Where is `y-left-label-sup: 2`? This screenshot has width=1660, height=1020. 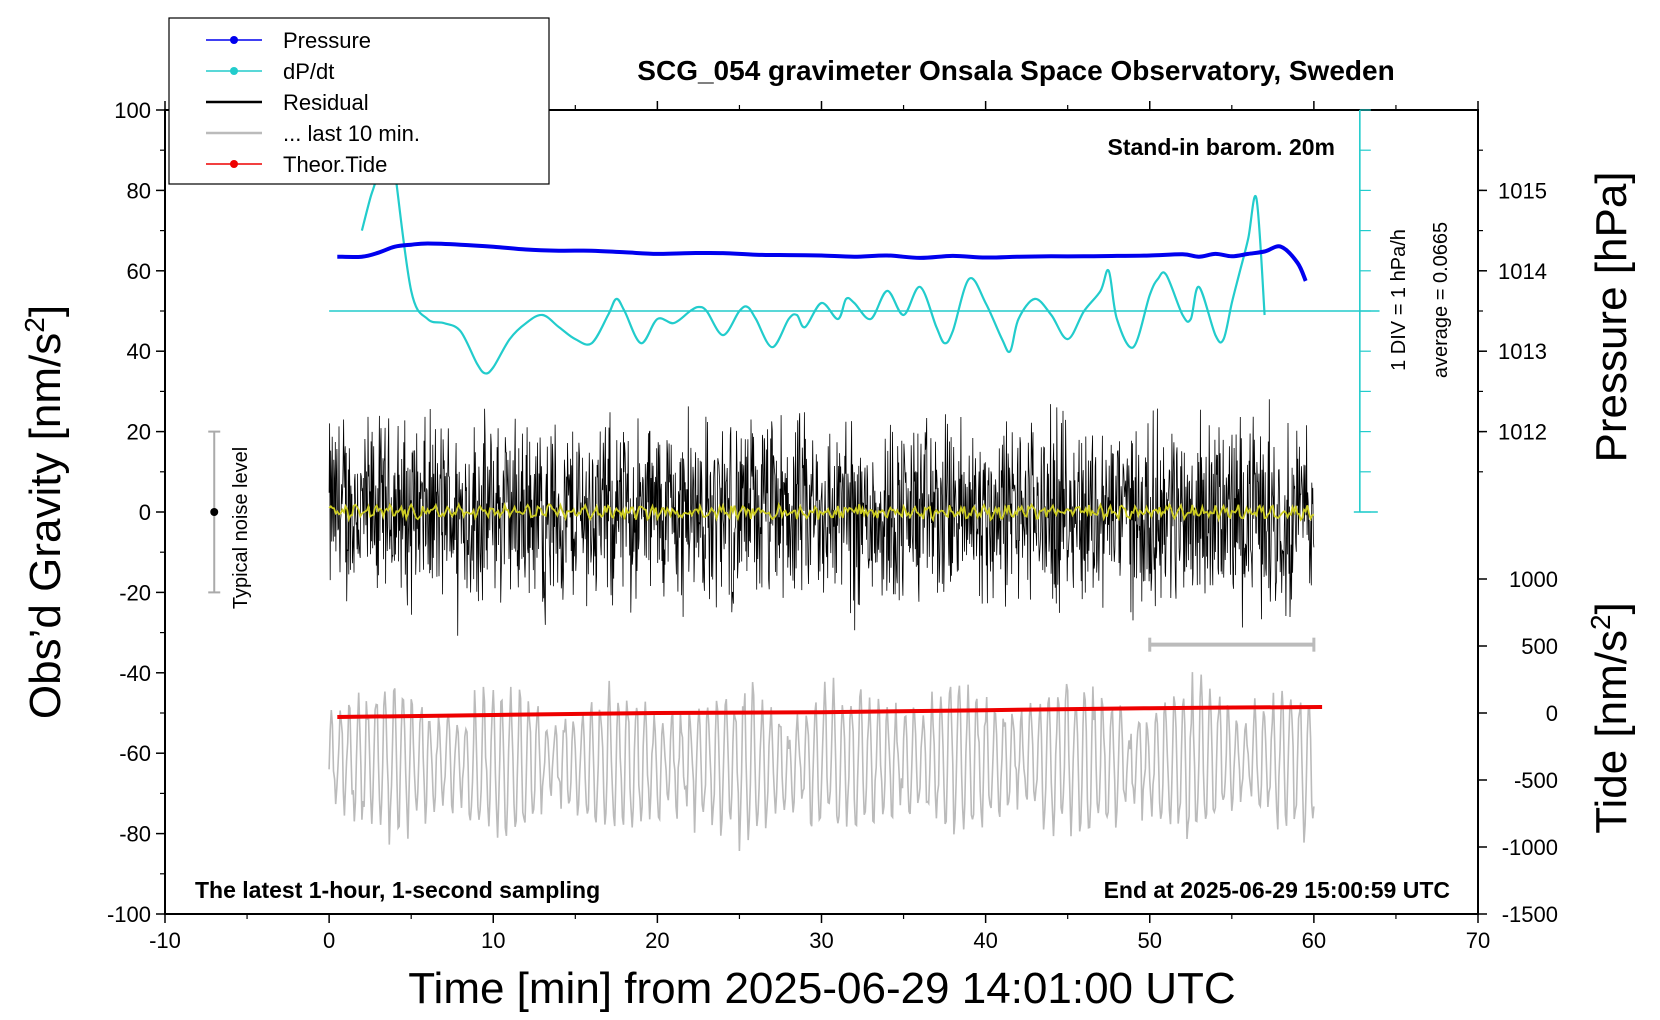 y-left-label-sup: 2 is located at coordinates (34, 325).